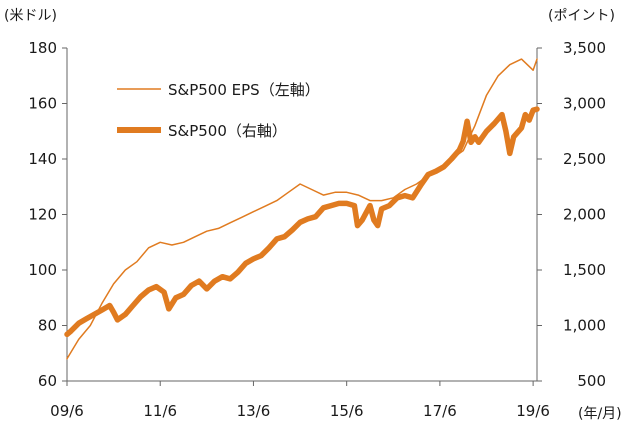 Image resolution: width=641 pixels, height=426 pixels. I want to click on right-axis-unit: (ポイント), so click(581, 16).